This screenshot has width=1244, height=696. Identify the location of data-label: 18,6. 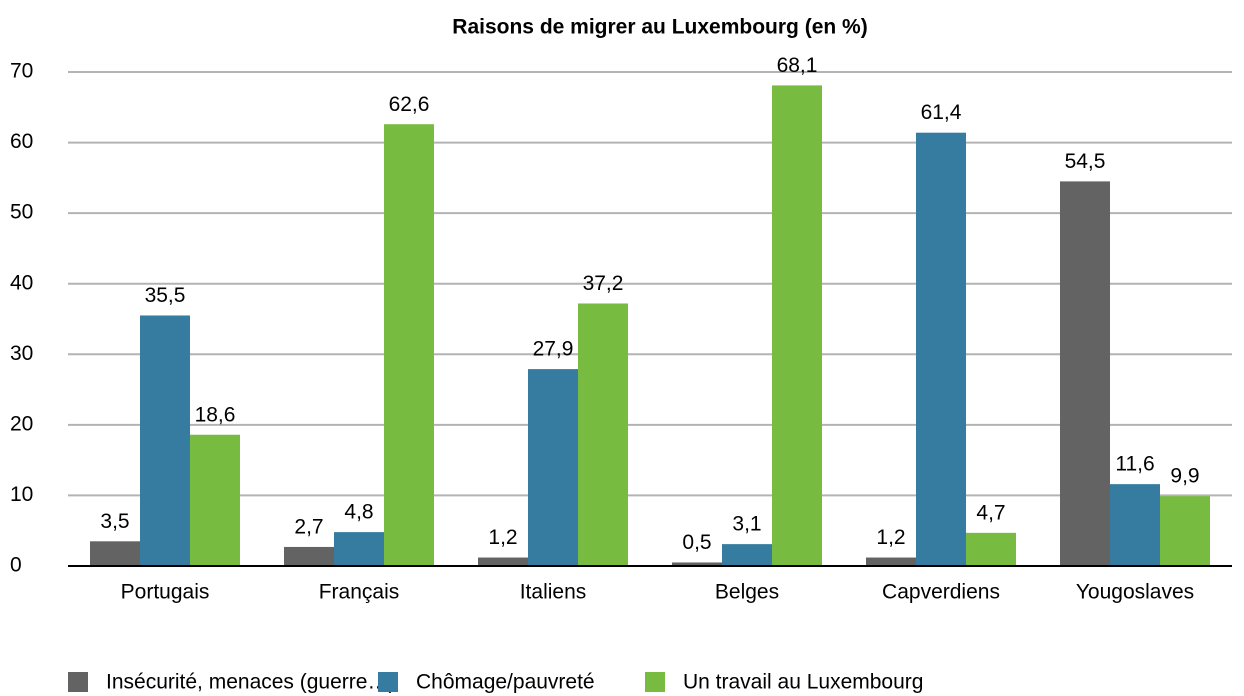
(215, 414).